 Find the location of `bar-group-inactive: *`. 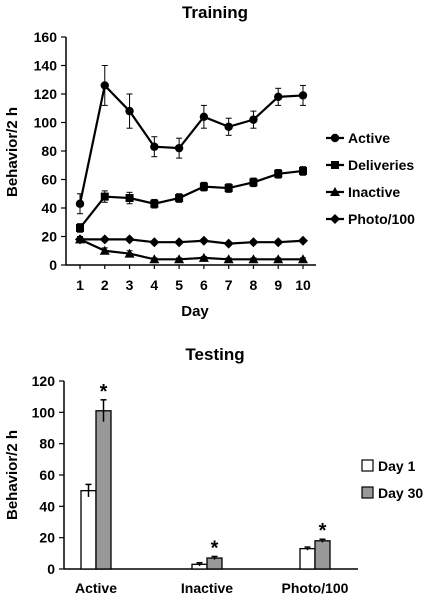

bar-group-inactive: * is located at coordinates (207, 553).